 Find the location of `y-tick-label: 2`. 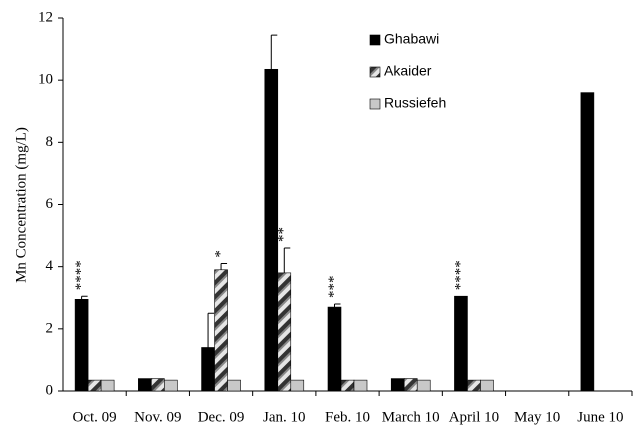

y-tick-label: 2 is located at coordinates (50, 328).